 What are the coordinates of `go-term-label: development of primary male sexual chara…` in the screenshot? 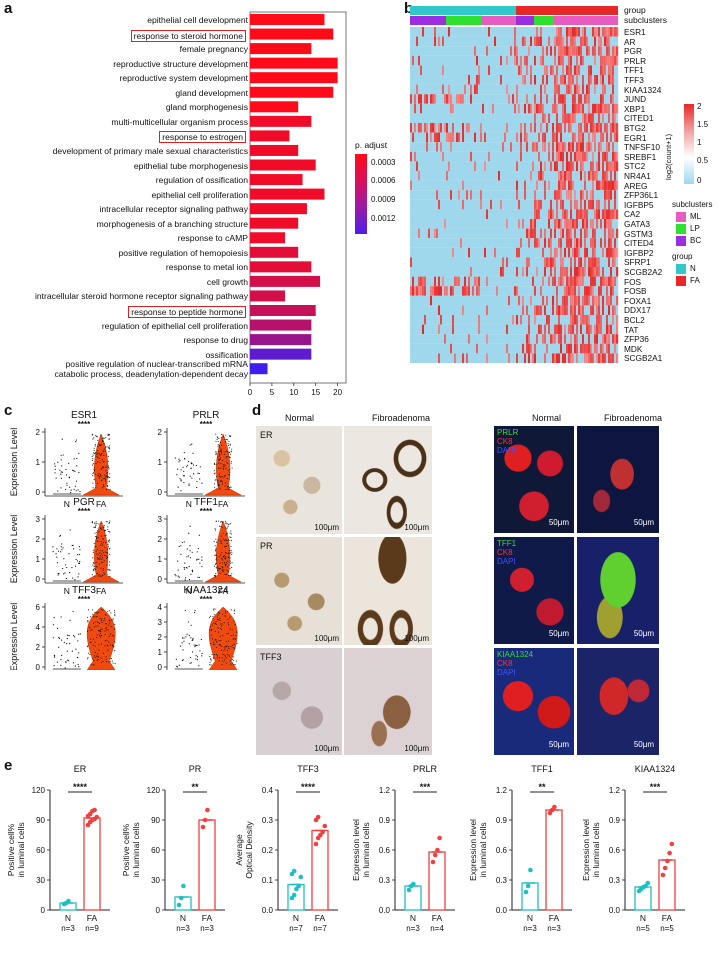 It's located at (150, 150).